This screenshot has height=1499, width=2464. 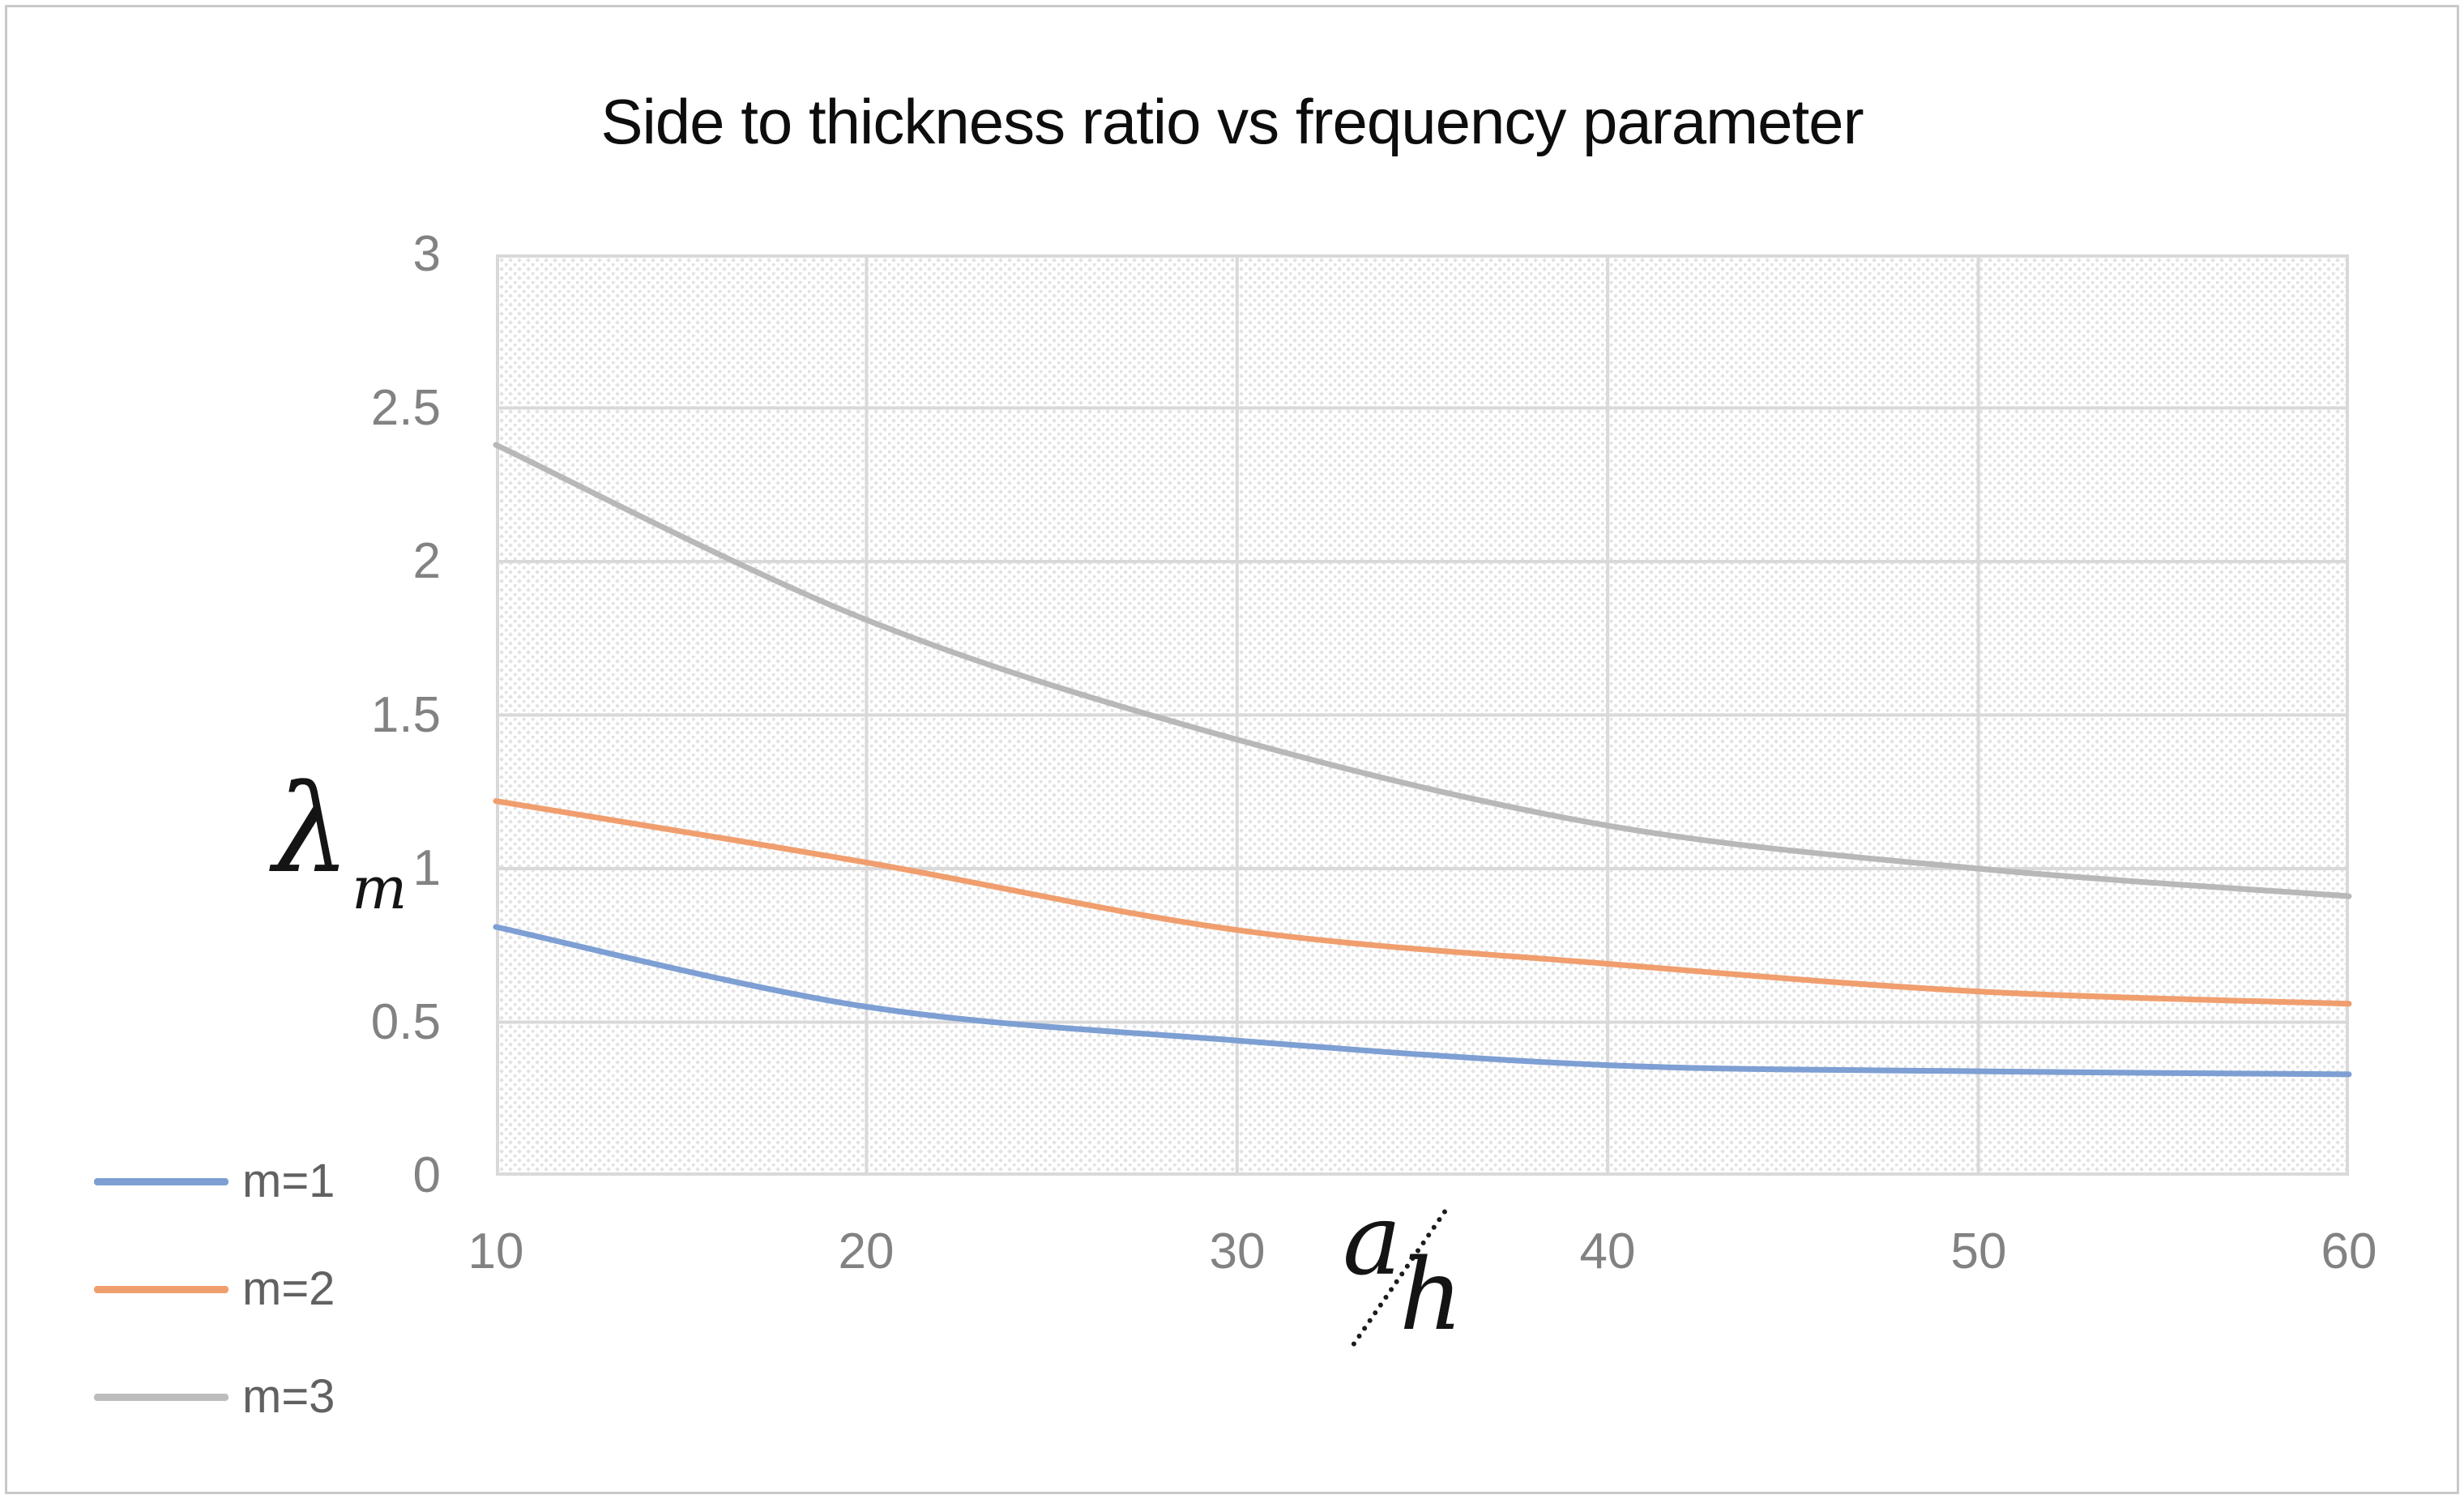 What do you see at coordinates (426, 254) in the screenshot?
I see `y-tick-label: 3` at bounding box center [426, 254].